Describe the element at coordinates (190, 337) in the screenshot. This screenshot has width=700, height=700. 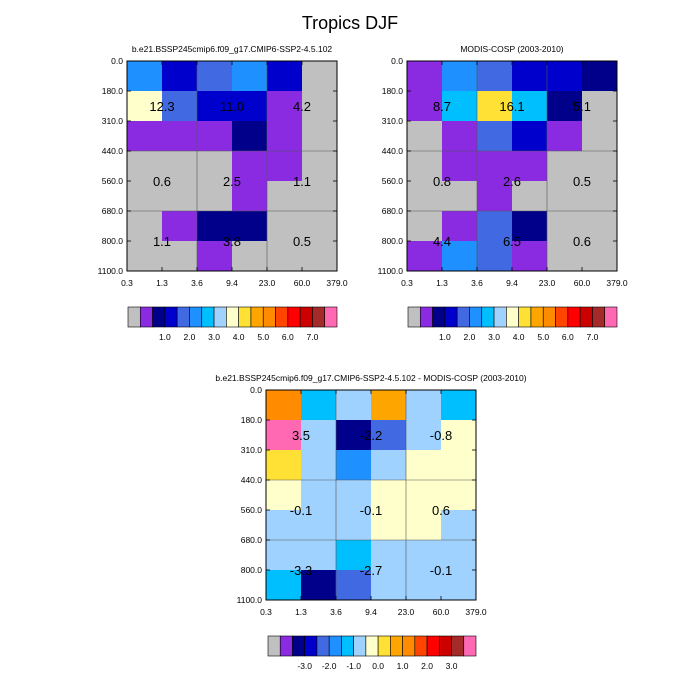
I see `colorbar-label: 2.0` at that location.